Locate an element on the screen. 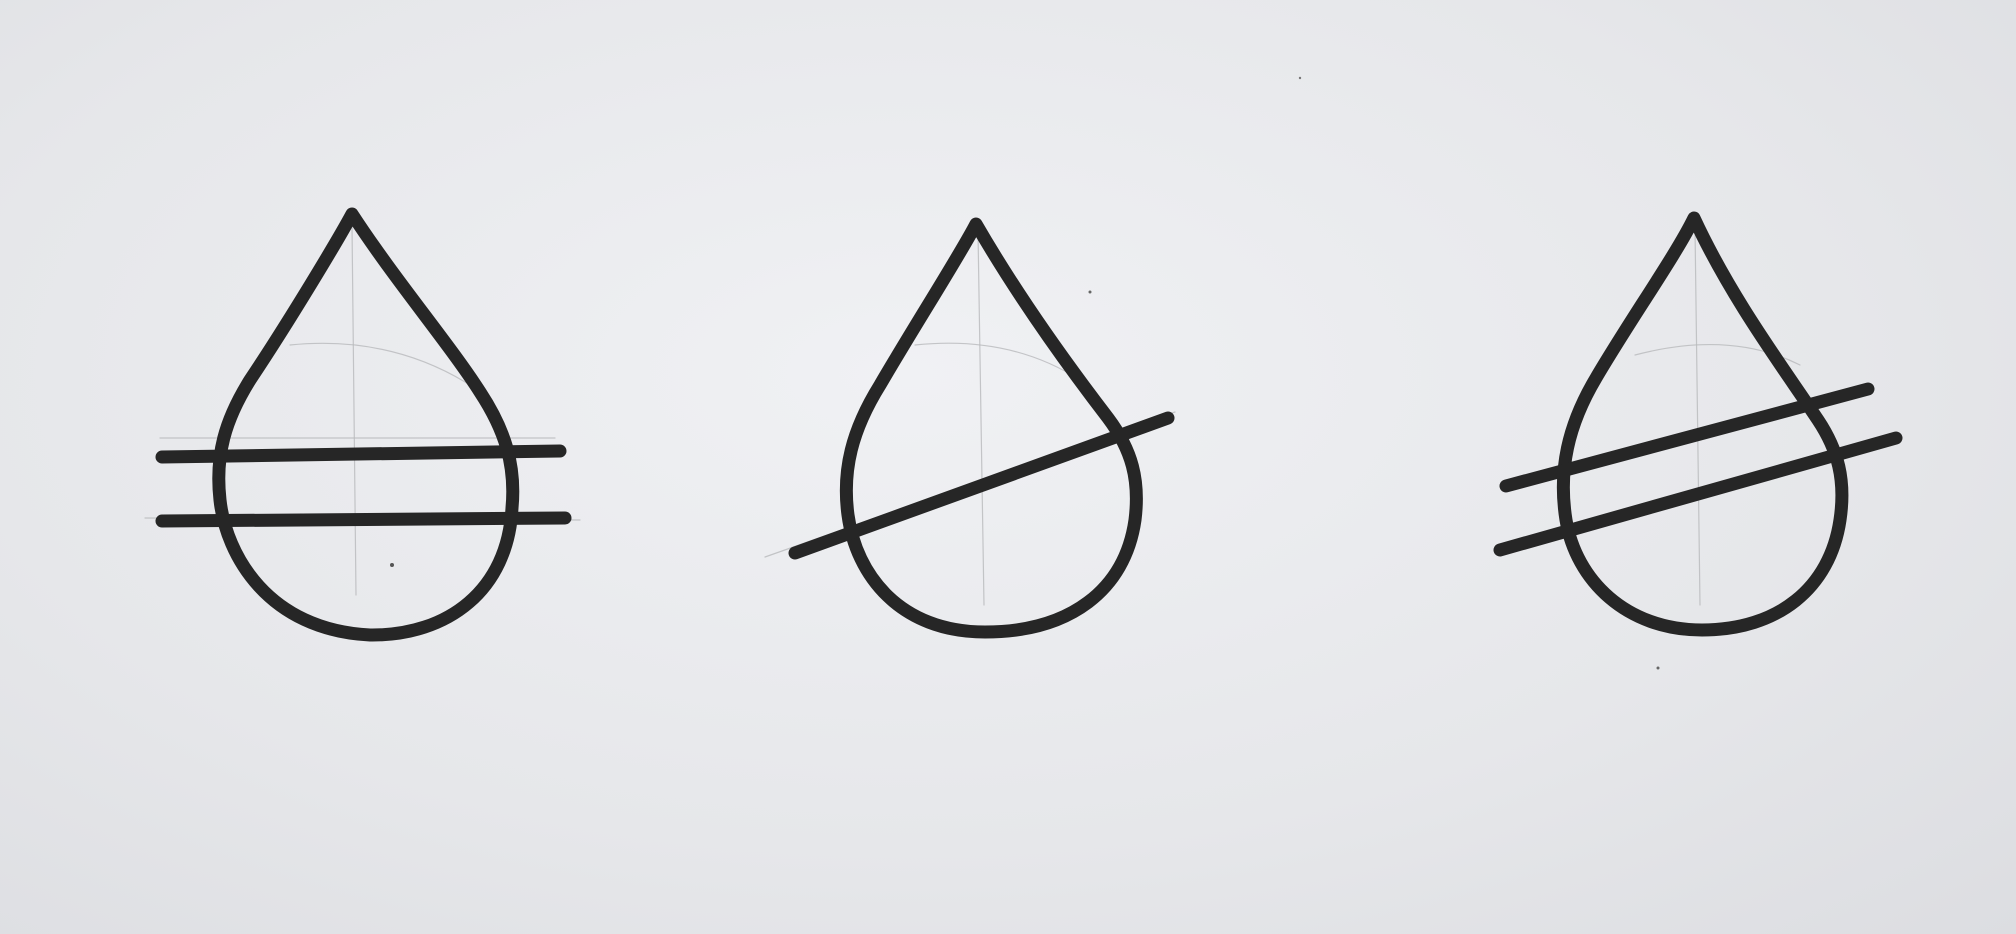  symbol-drop-two-horizontal-lines is located at coordinates (362, 424).